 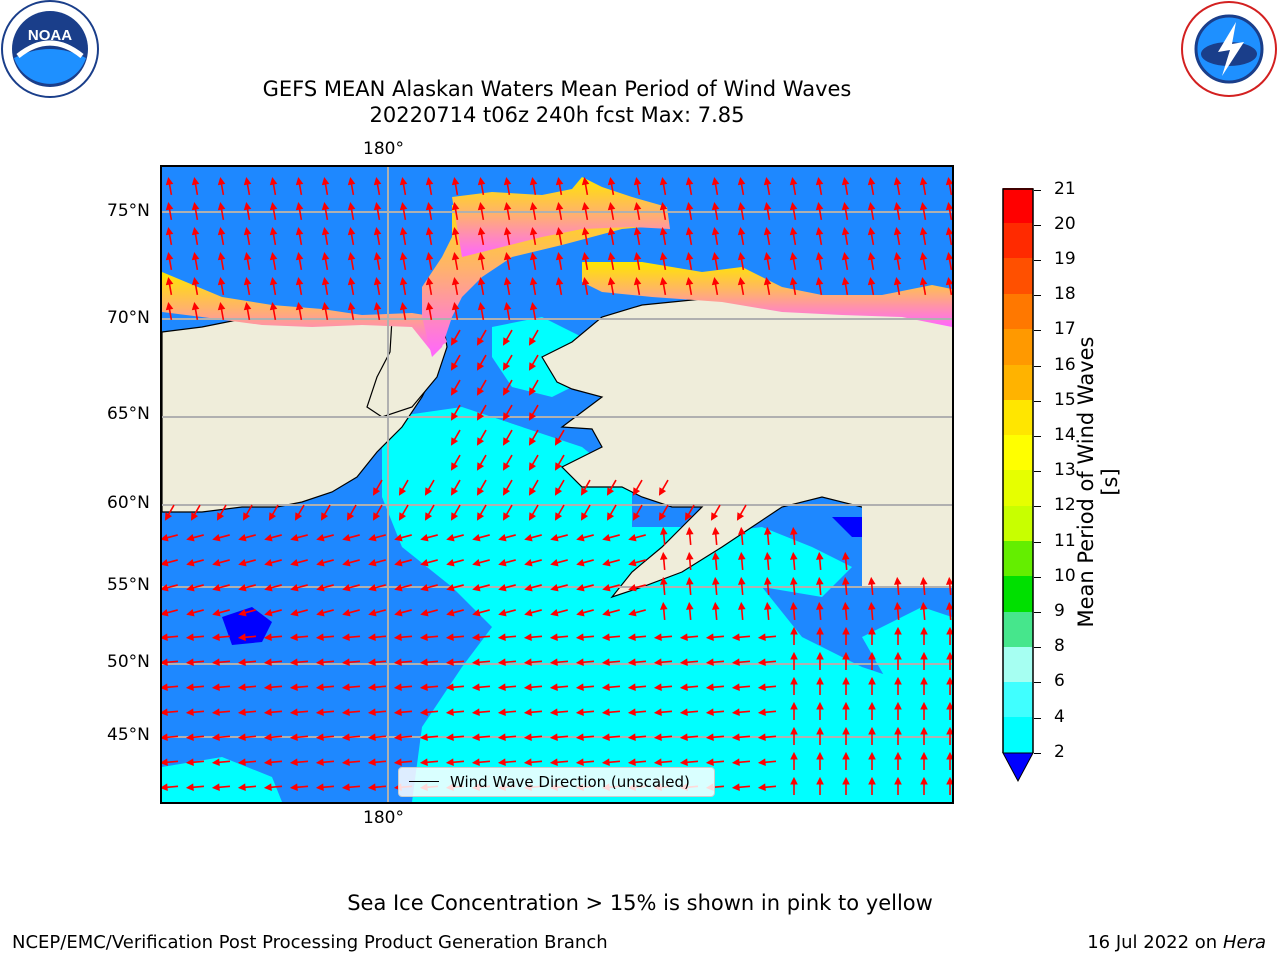 I want to click on colorbar-tick-label: 17, so click(x=1065, y=329).